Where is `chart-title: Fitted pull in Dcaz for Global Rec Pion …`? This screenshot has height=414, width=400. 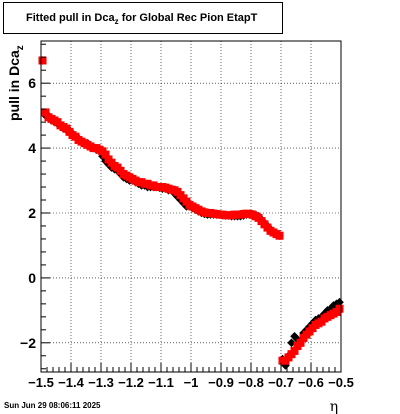
chart-title: Fitted pull in Dcaz for Global Rec Pion … is located at coordinates (141, 19).